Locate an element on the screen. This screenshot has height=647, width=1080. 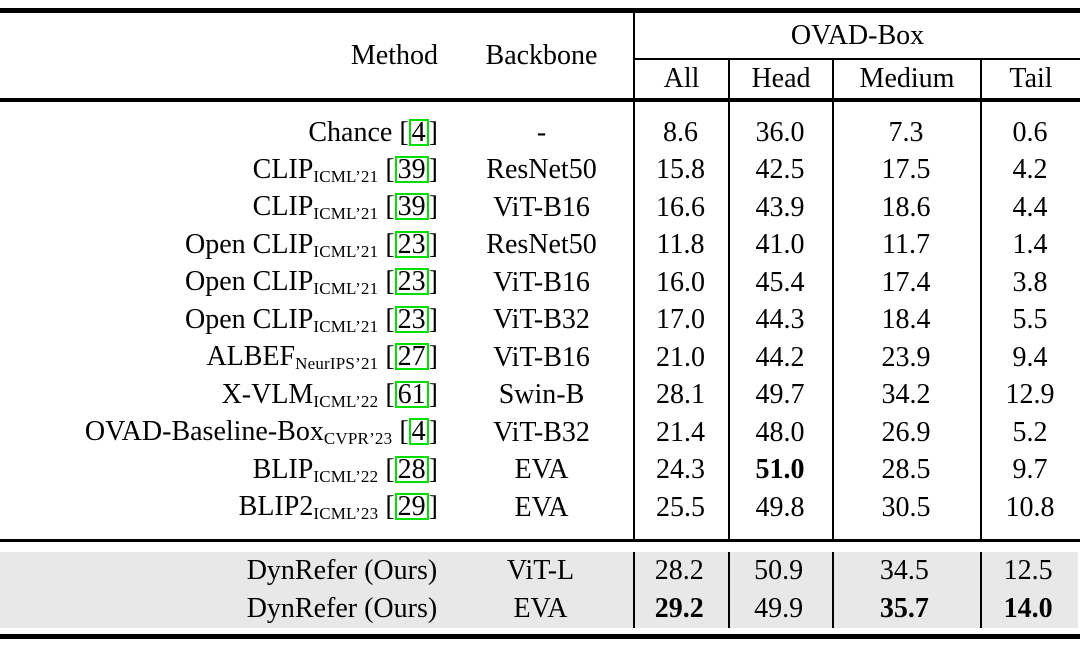
citation-link: 61 is located at coordinates (411, 394).